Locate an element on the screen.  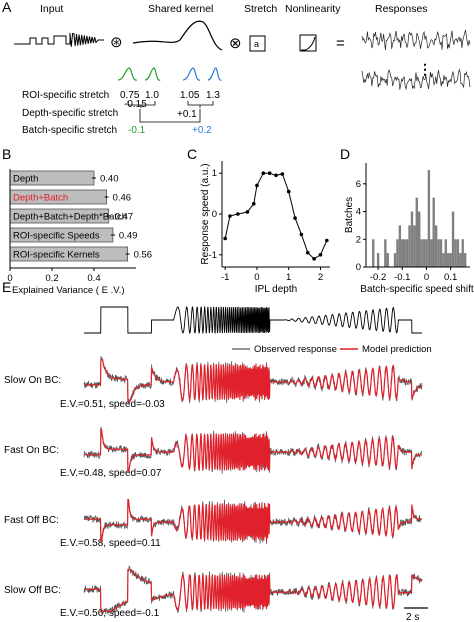
bar-value-label-5: 0.56 is located at coordinates (143, 255).